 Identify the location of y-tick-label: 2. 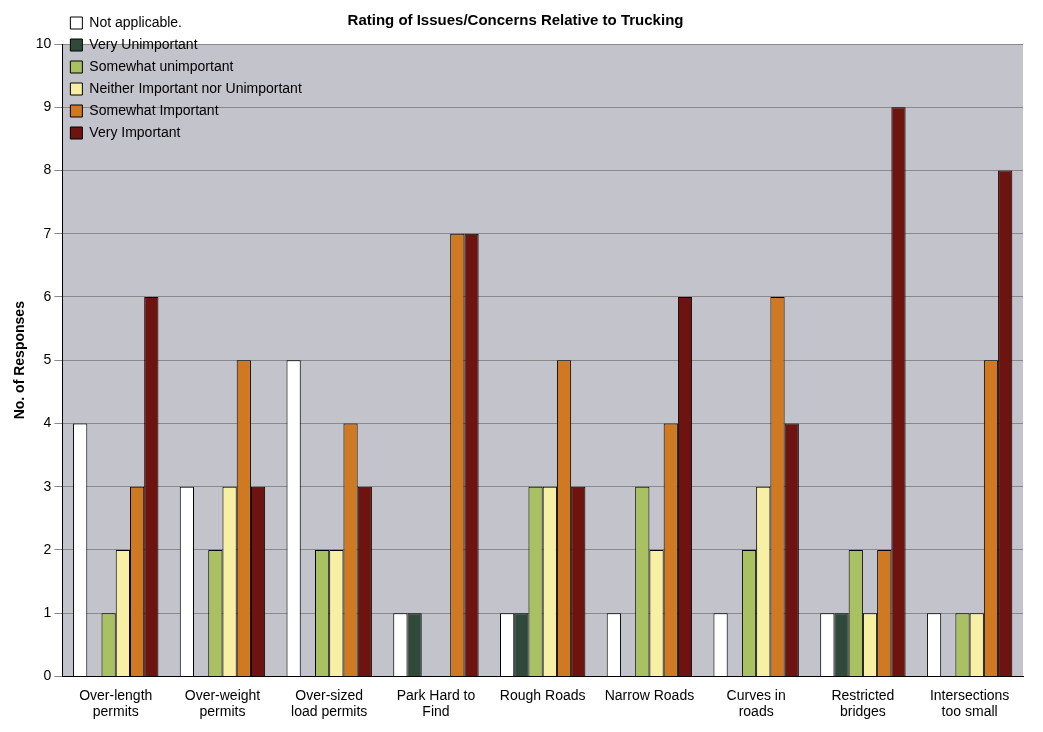
(47, 548).